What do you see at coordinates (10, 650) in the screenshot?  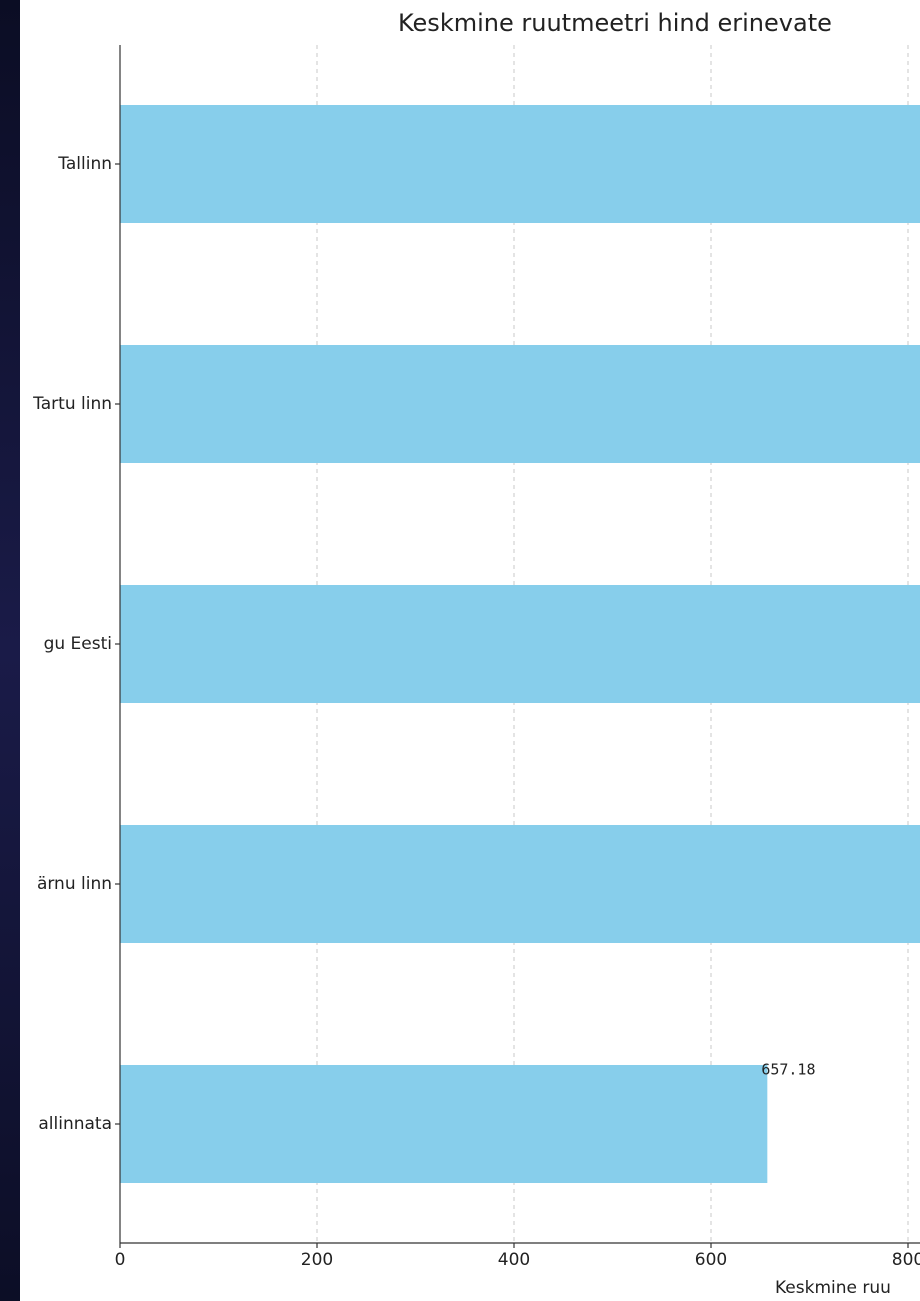 I see `background-strip` at bounding box center [10, 650].